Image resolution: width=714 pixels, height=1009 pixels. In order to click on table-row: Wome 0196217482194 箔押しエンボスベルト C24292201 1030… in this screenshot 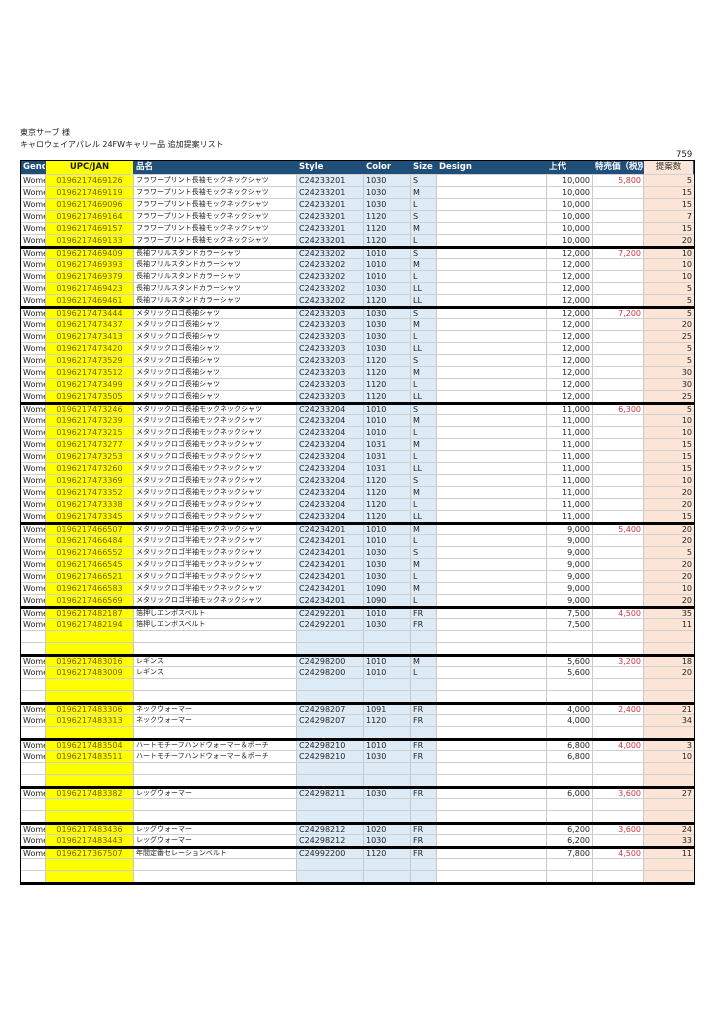, I will do `click(357, 624)`.